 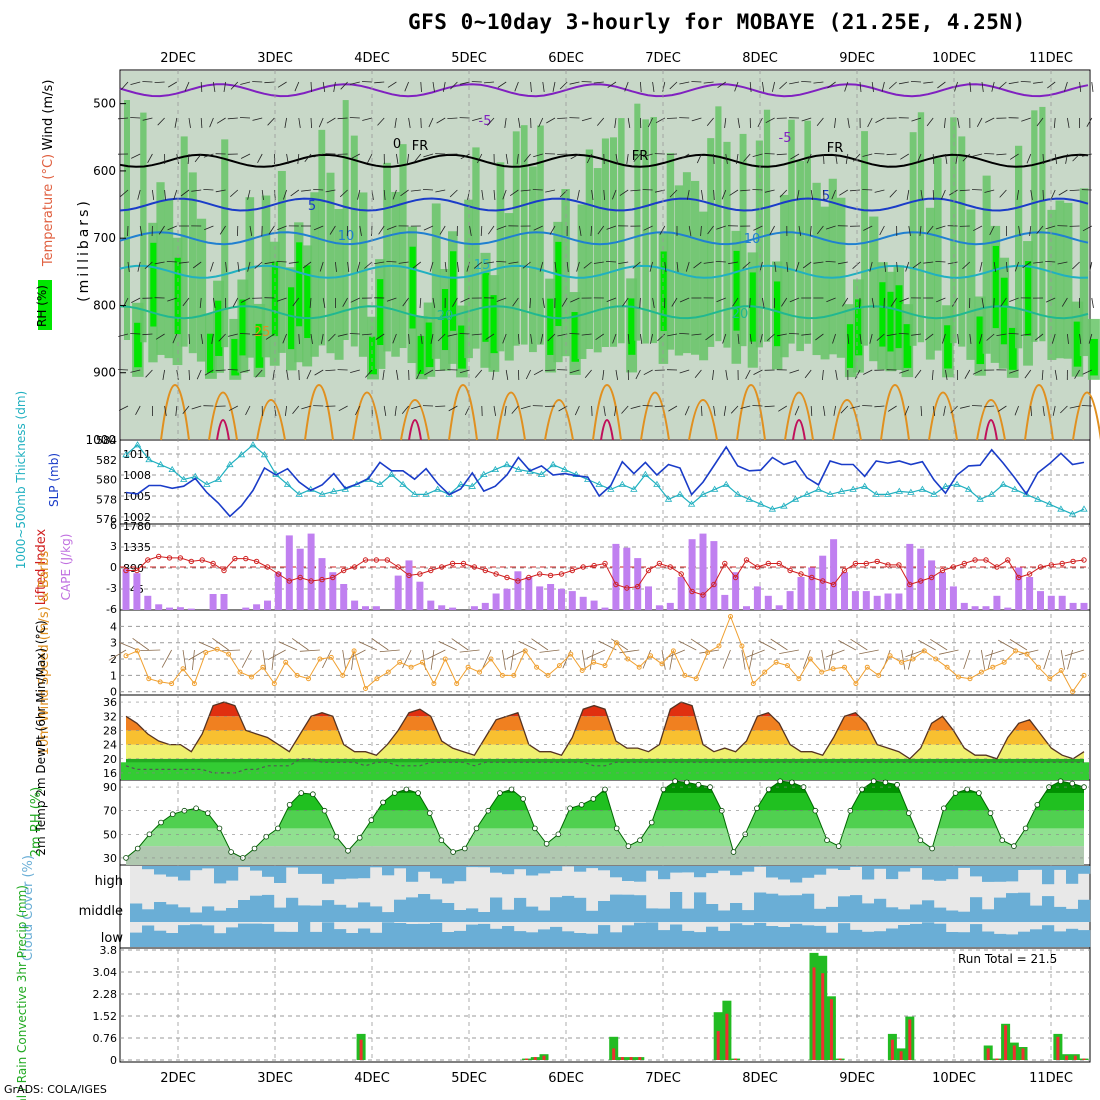 What do you see at coordinates (110, 730) in the screenshot?
I see `p5-tick-3: 28` at bounding box center [110, 730].